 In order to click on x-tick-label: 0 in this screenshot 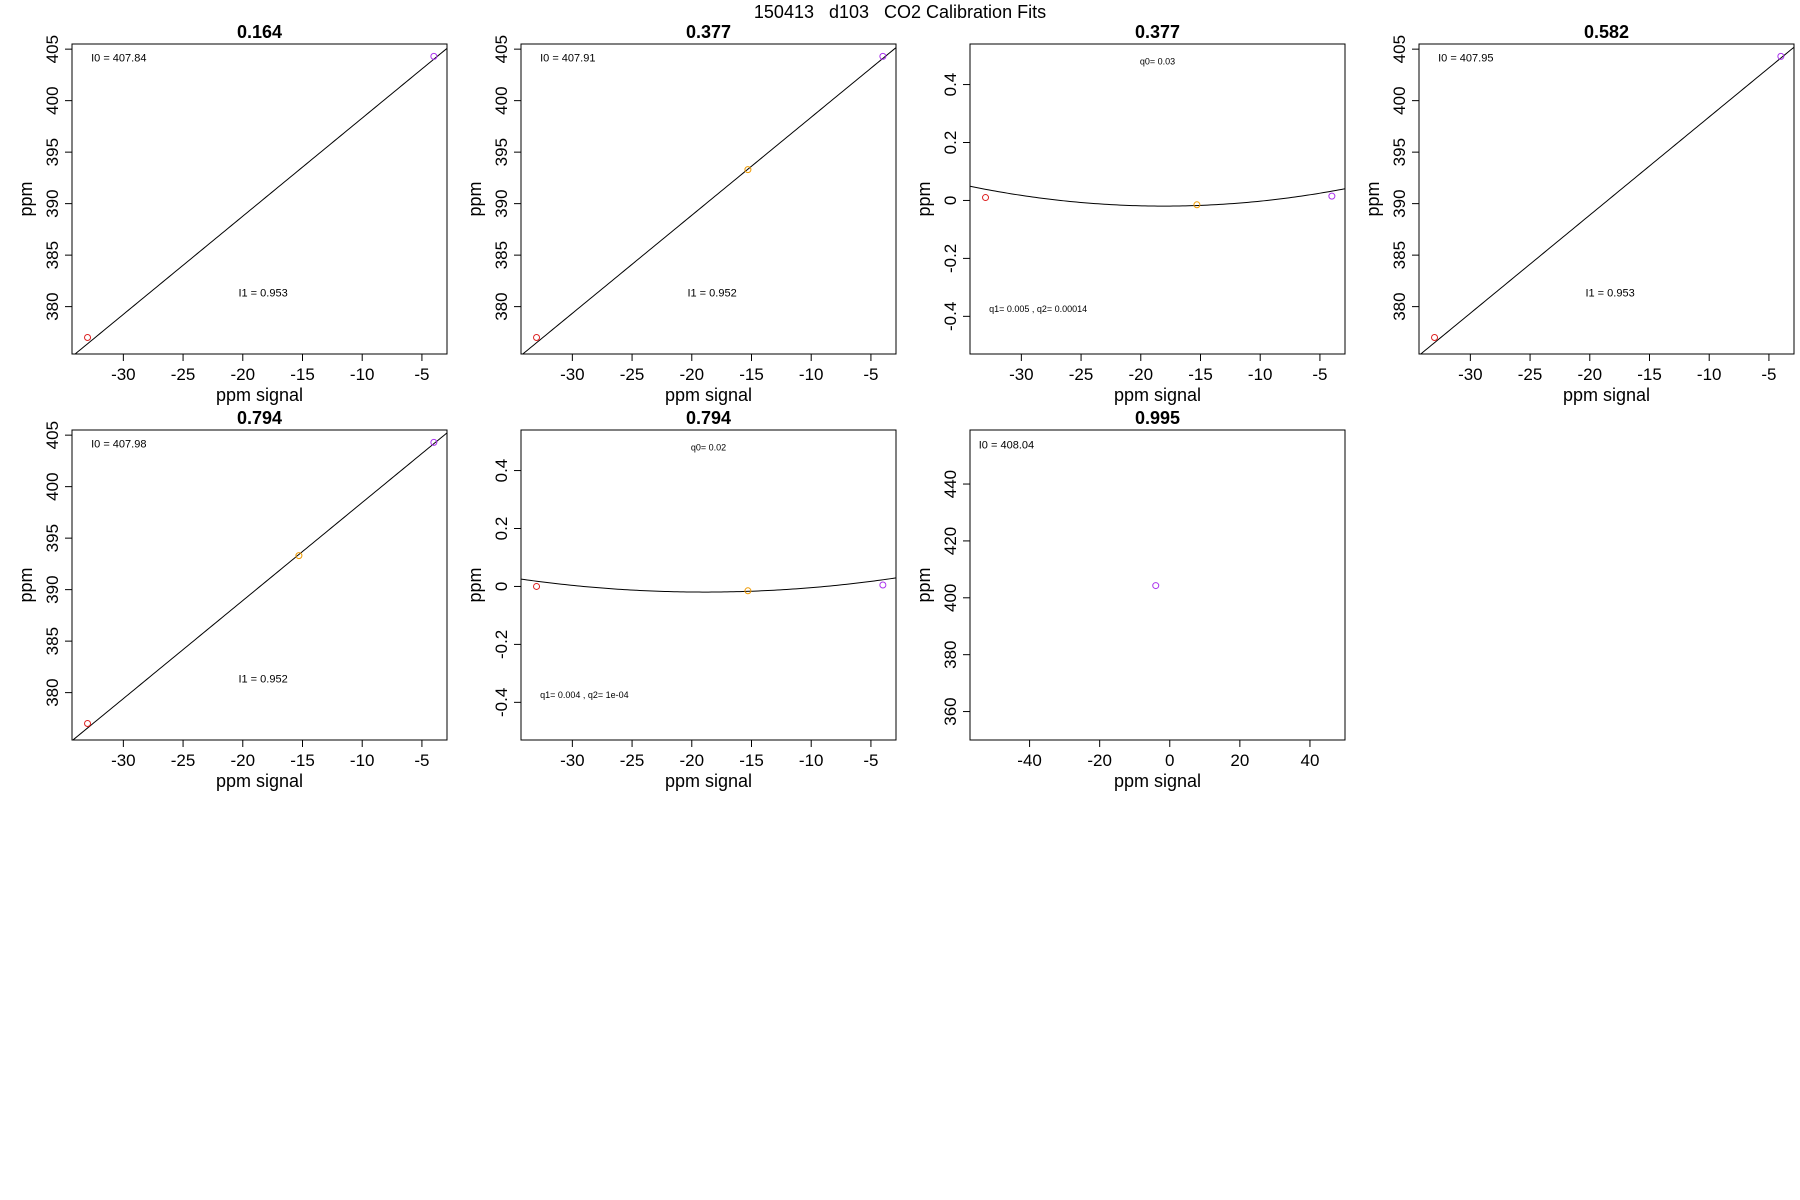, I will do `click(1169, 760)`.